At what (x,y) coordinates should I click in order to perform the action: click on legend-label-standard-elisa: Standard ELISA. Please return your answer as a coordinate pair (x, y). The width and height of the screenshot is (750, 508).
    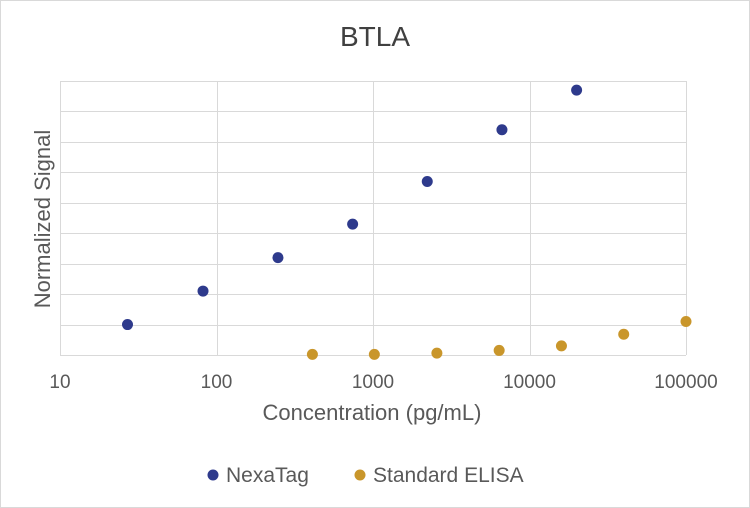
    Looking at the image, I should click on (448, 475).